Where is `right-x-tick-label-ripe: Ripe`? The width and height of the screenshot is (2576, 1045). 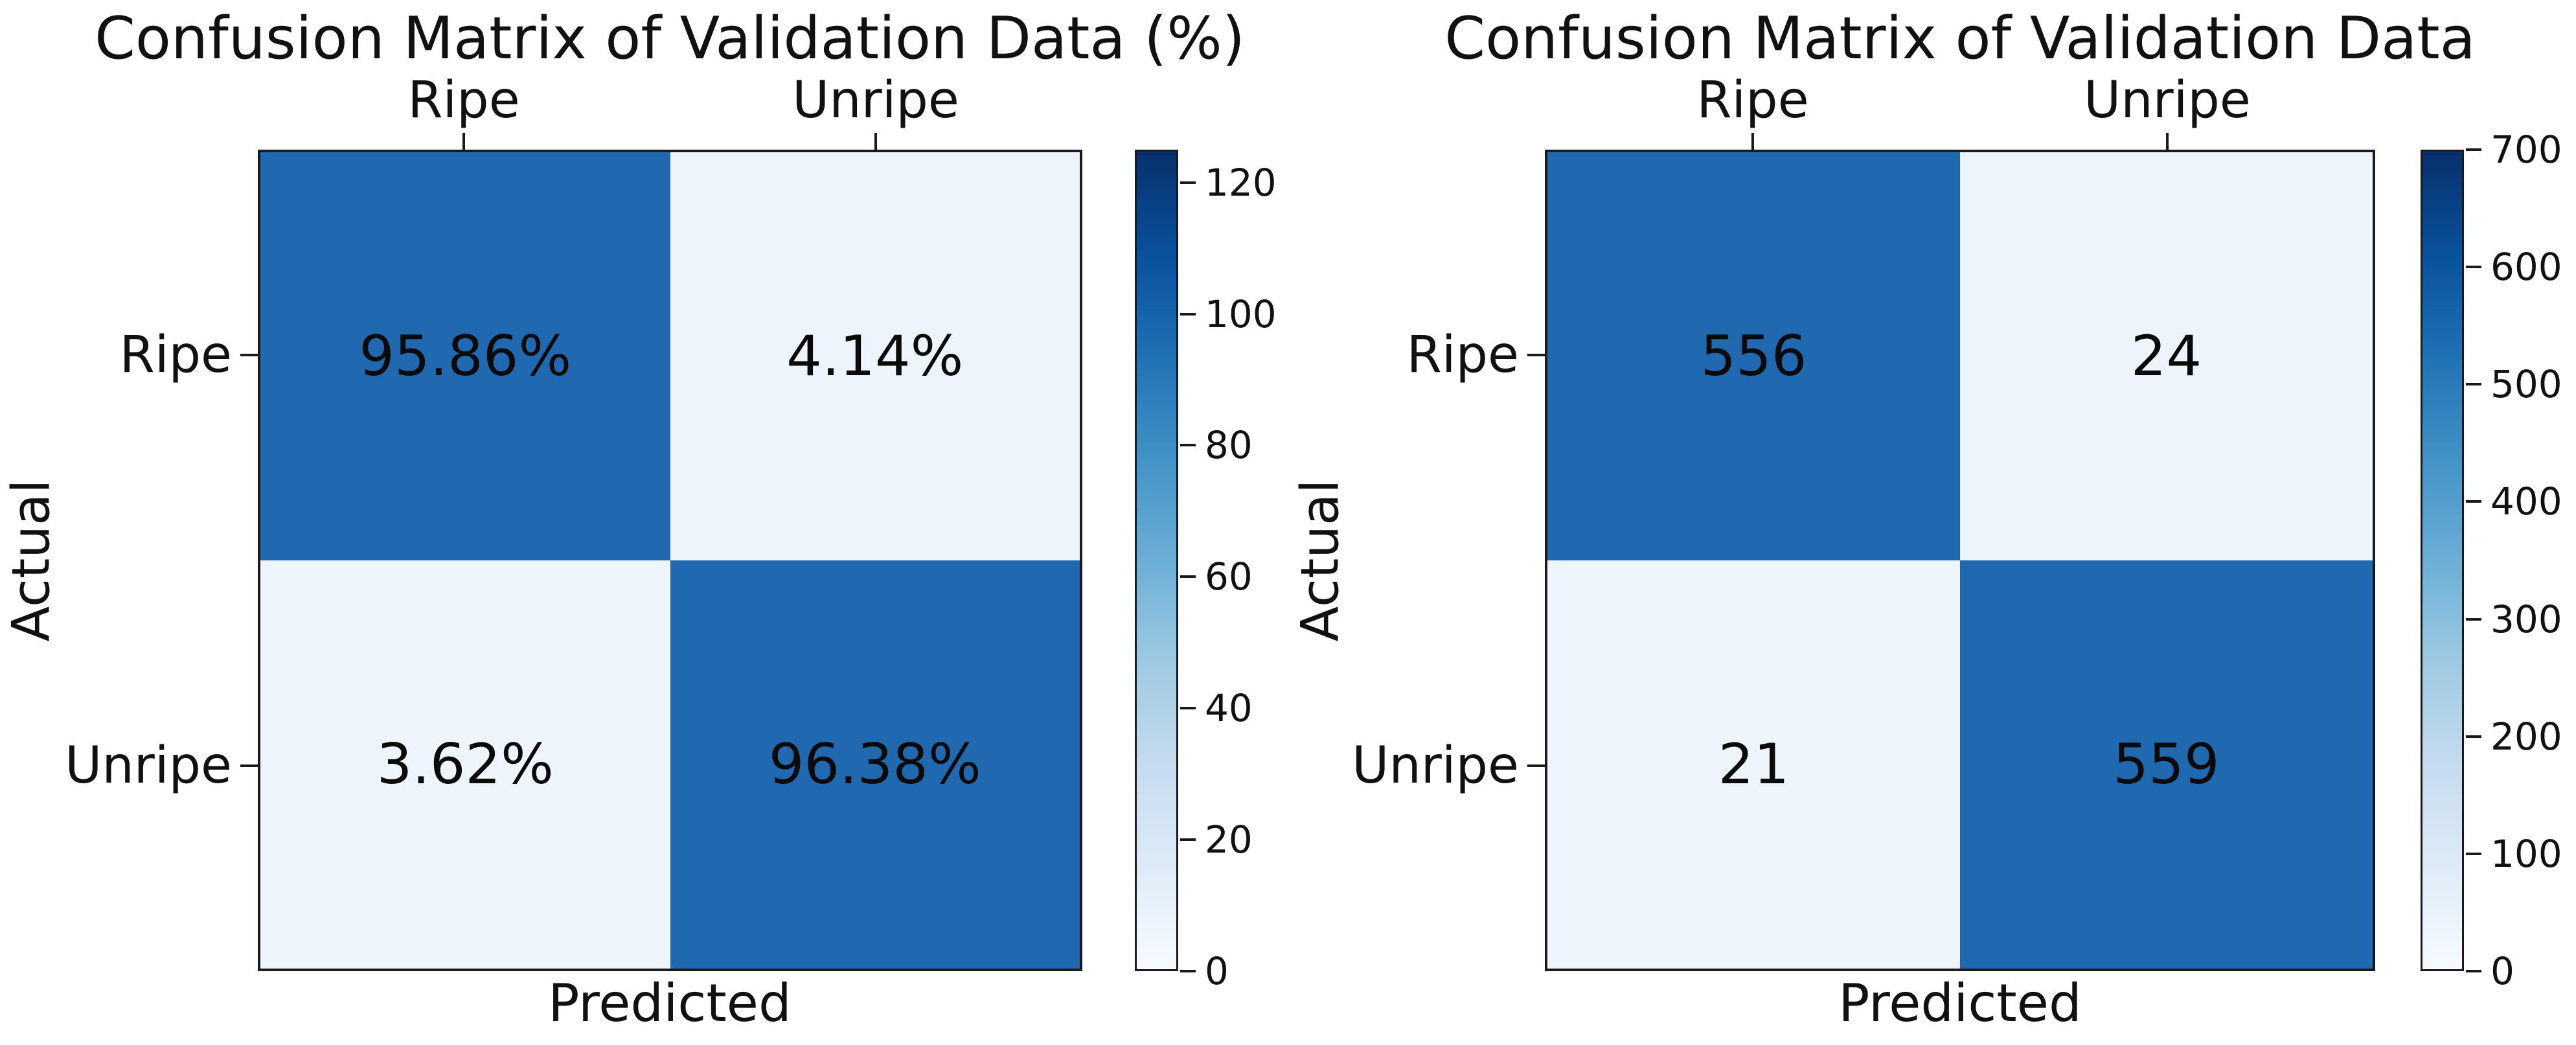
right-x-tick-label-ripe: Ripe is located at coordinates (1753, 100).